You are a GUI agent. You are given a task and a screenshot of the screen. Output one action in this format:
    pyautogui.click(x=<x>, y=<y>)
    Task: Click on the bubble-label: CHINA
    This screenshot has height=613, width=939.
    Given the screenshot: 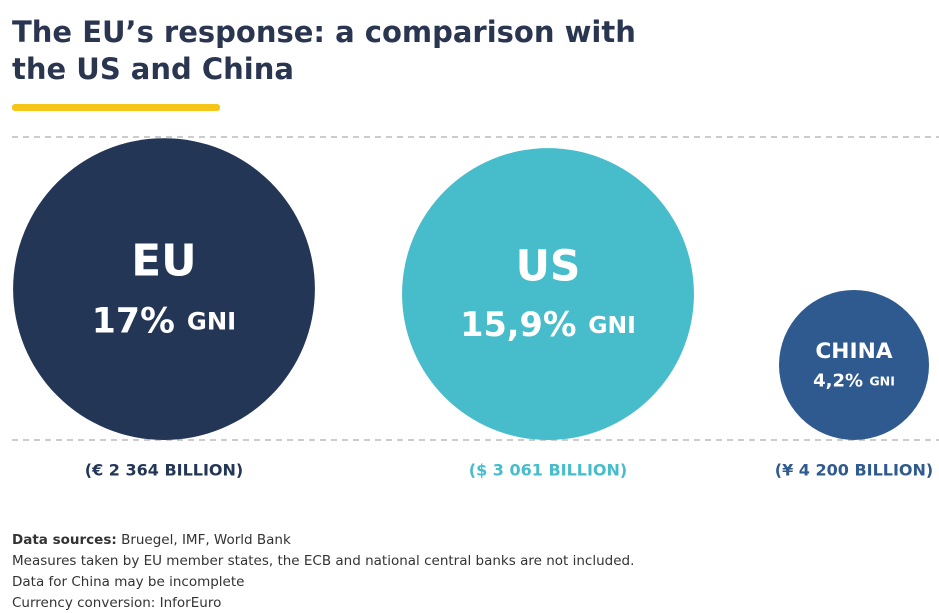 What is the action you would take?
    pyautogui.click(x=853, y=351)
    